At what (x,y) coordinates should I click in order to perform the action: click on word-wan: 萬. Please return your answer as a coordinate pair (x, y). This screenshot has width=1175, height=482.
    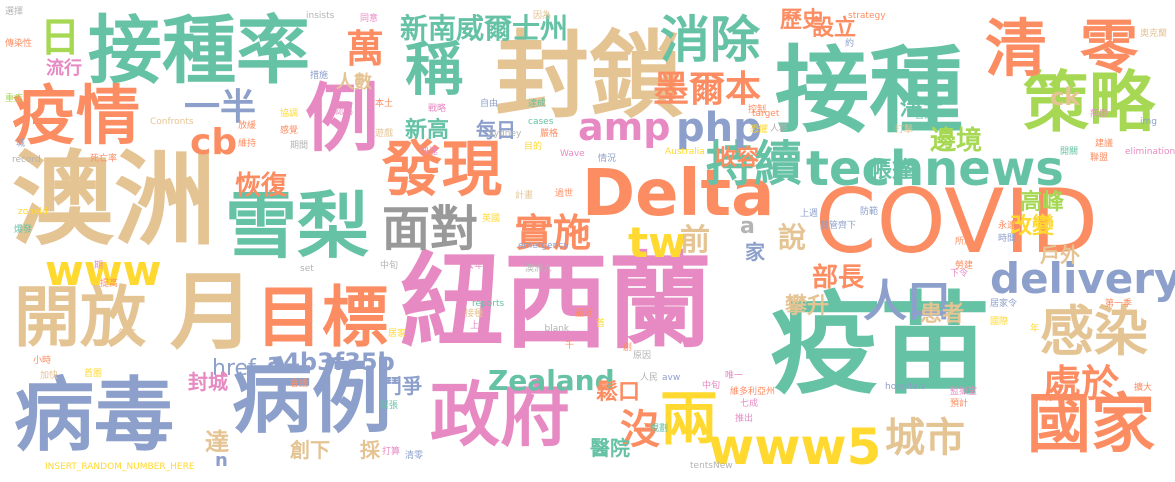
    Looking at the image, I should click on (365, 49).